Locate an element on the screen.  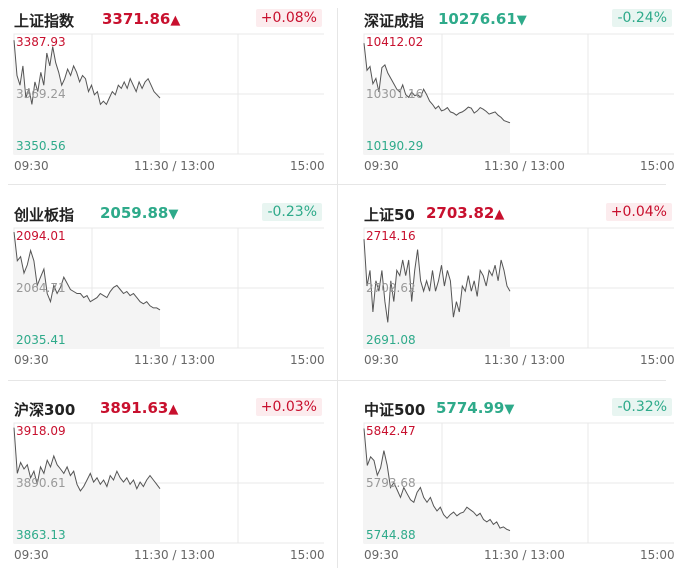
index-price-value: 2059.88 is located at coordinates (134, 213).